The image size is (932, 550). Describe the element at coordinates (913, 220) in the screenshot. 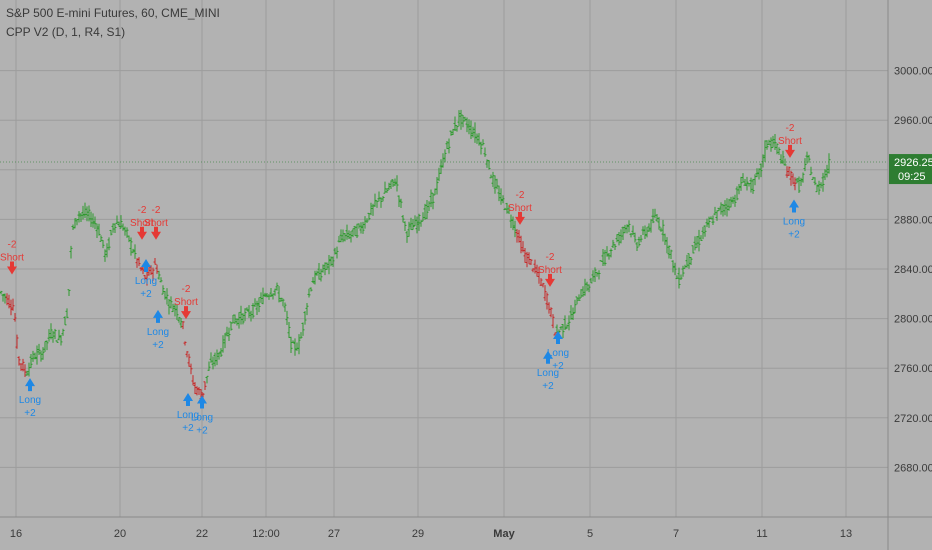

I see `y-tick-label: 2880.00` at that location.